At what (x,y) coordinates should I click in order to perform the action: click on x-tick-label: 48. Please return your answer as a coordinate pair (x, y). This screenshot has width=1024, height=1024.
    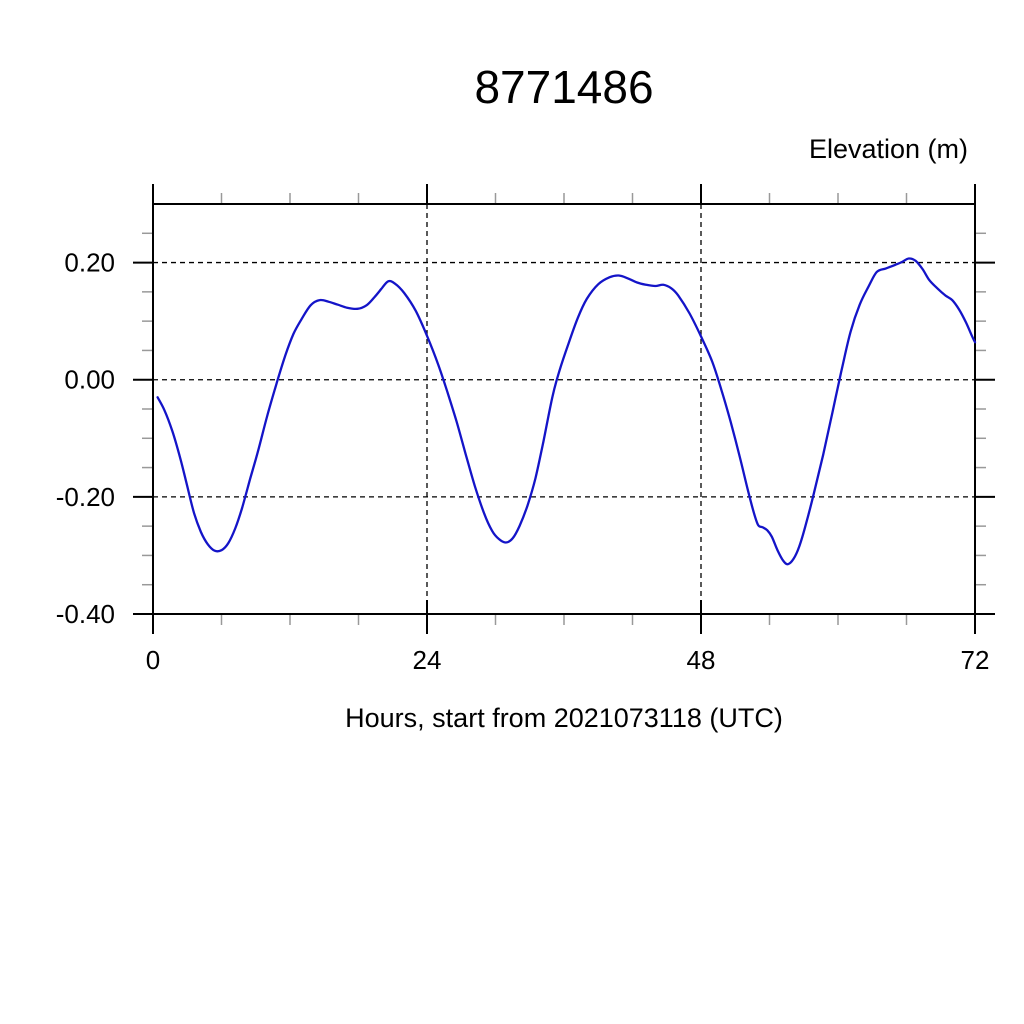
    Looking at the image, I should click on (701, 660).